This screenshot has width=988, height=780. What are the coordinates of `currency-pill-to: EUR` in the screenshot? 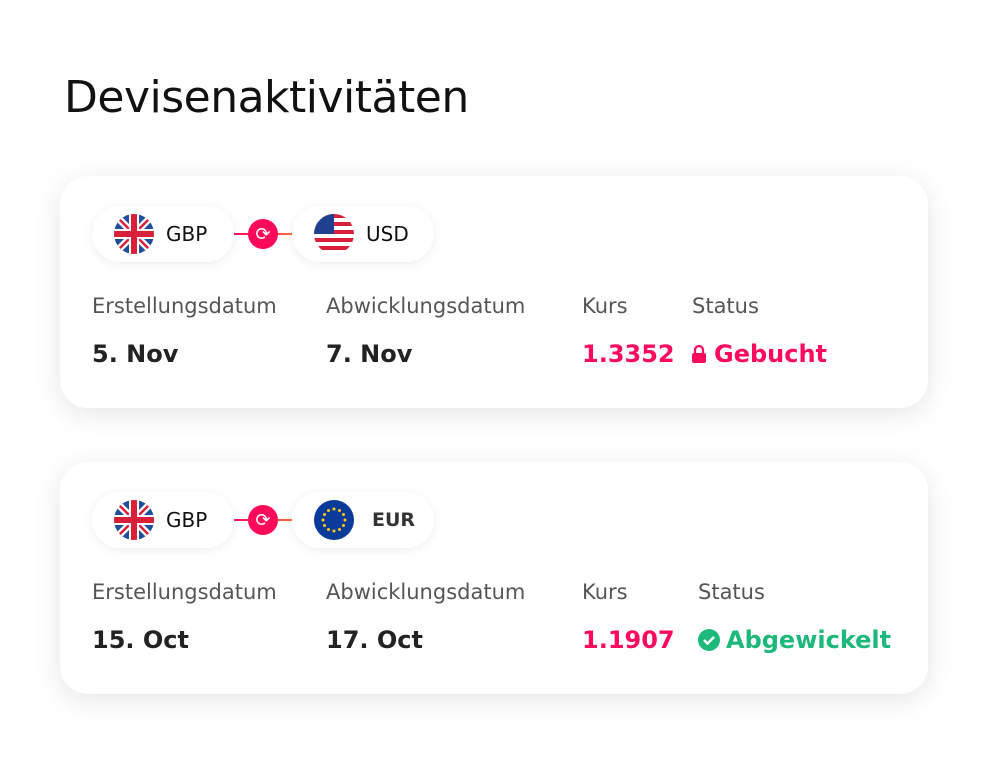 It's located at (363, 520).